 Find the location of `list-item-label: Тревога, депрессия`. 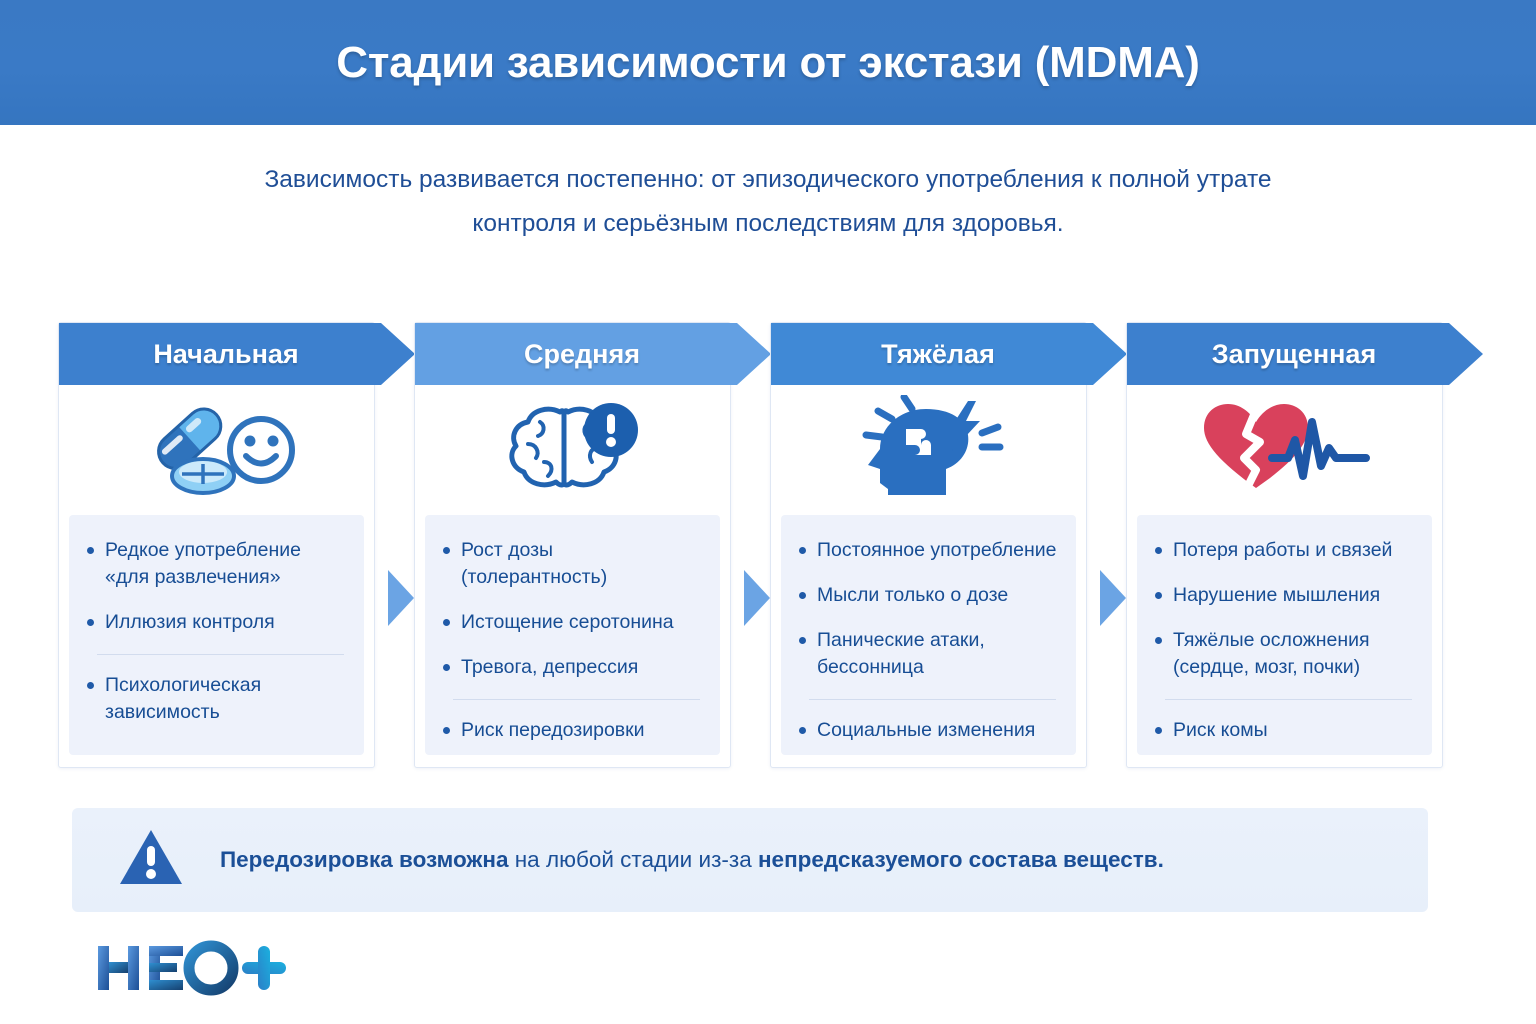

list-item-label: Тревога, депрессия is located at coordinates (550, 667).